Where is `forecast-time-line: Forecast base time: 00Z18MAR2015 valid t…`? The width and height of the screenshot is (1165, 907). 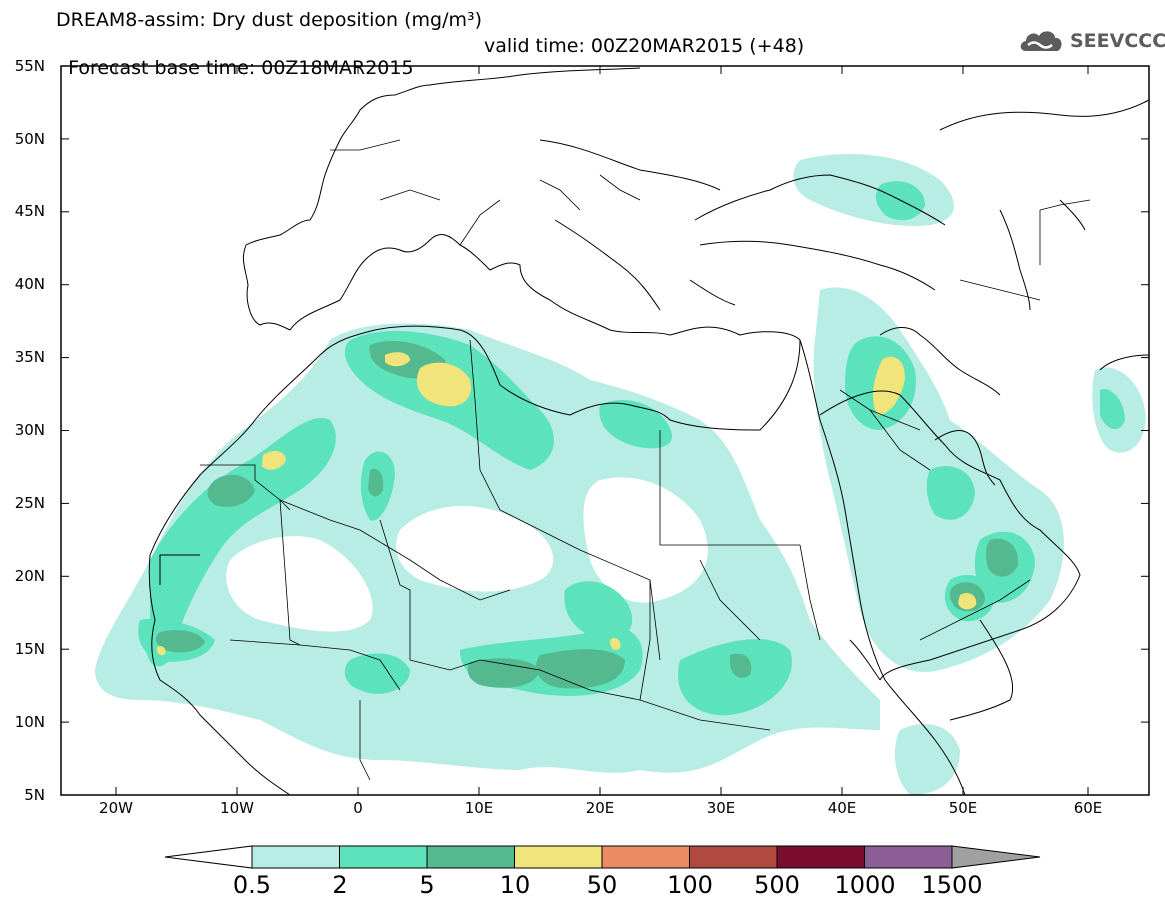 forecast-time-line: Forecast base time: 00Z18MAR2015 valid t… is located at coordinates (430, 68).